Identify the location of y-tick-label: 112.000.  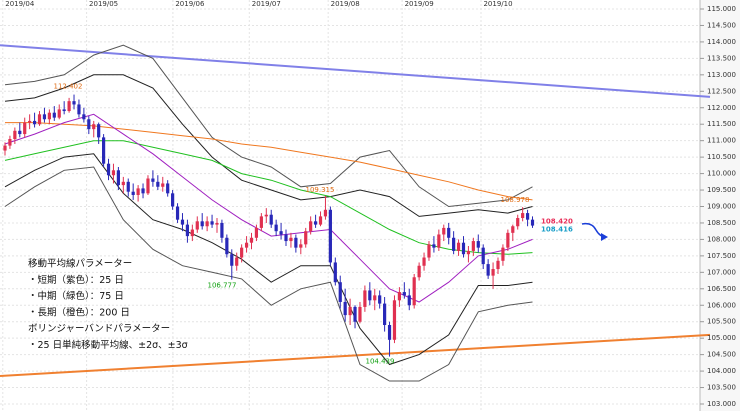
(721, 108).